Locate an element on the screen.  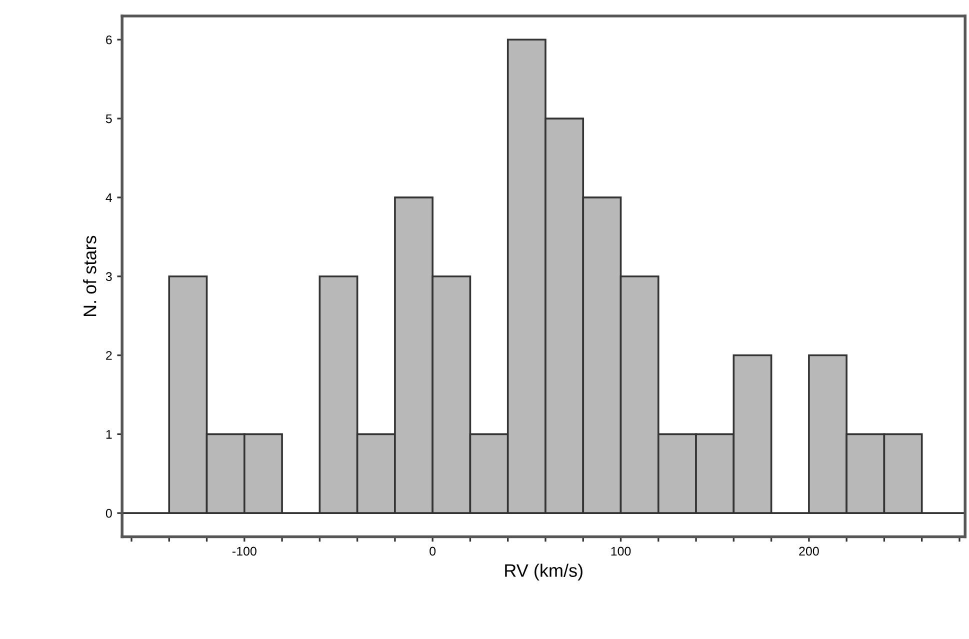
y-tick-label: 1 is located at coordinates (109, 434).